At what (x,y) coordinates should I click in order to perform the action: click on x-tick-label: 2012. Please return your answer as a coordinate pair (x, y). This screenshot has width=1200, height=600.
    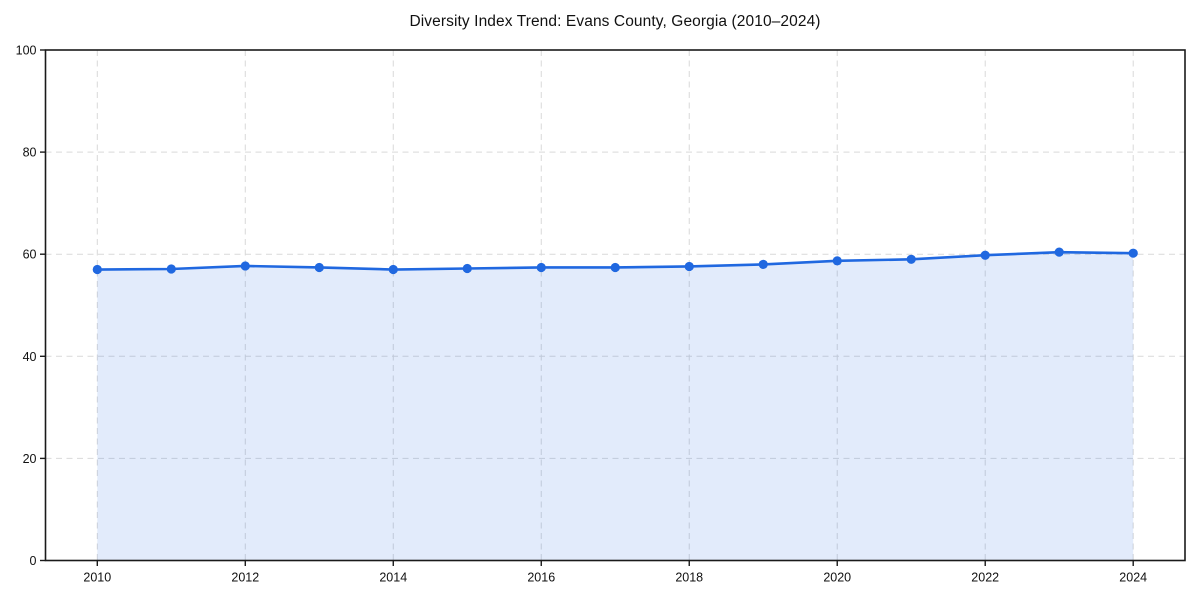
    Looking at the image, I should click on (245, 578).